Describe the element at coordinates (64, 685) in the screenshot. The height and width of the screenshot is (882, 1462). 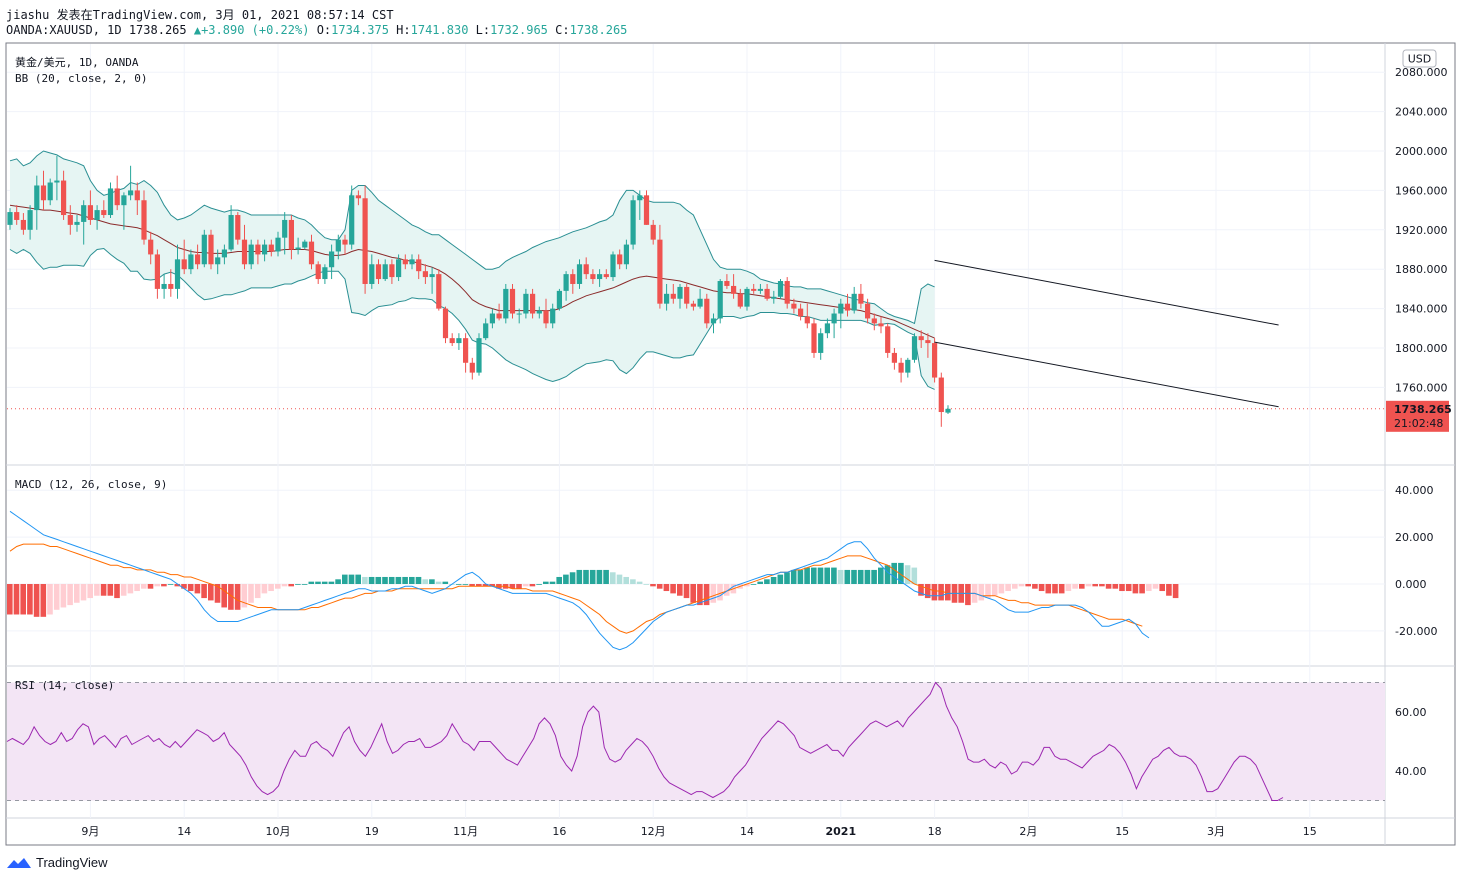
I see `rsi-legend: RSI (14, close)` at that location.